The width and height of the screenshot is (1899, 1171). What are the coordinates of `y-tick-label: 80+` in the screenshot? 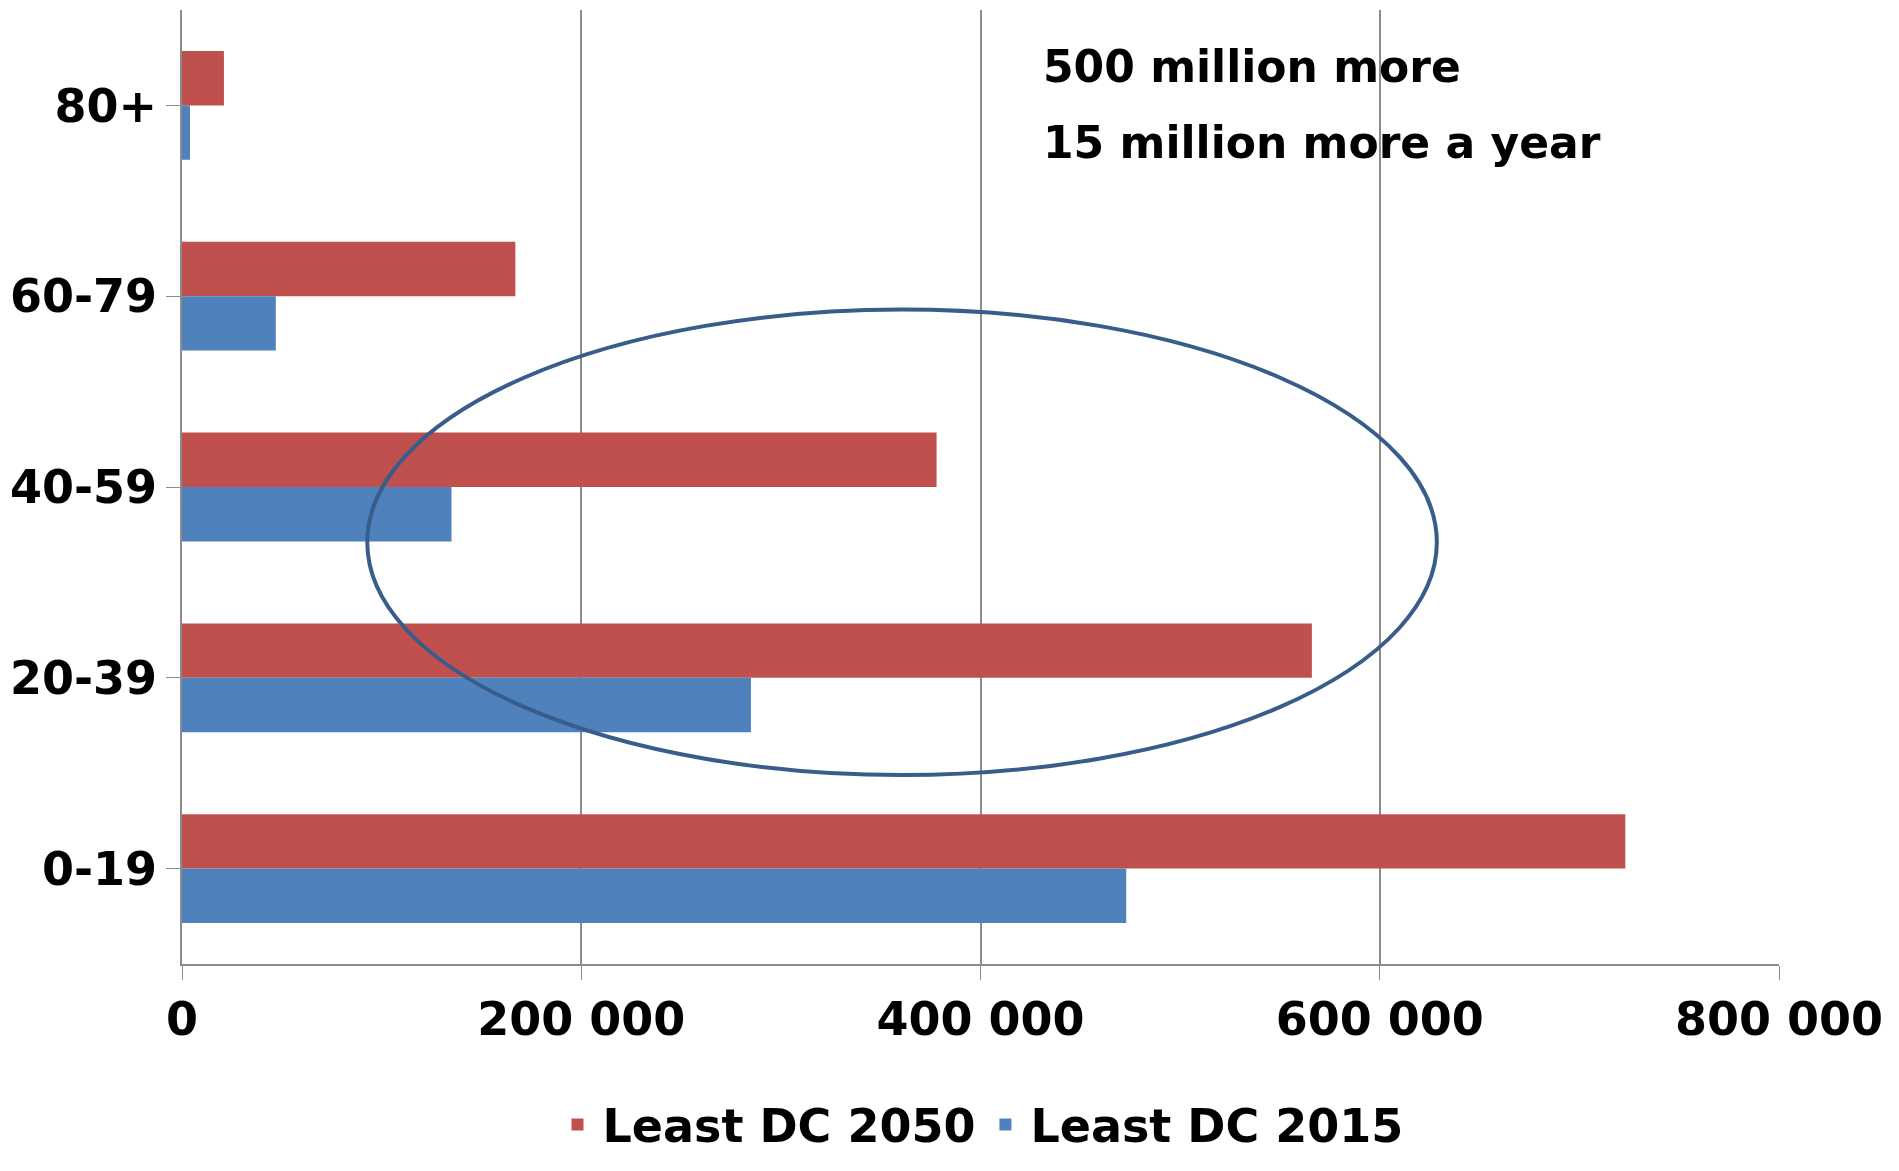 It's located at (106, 105).